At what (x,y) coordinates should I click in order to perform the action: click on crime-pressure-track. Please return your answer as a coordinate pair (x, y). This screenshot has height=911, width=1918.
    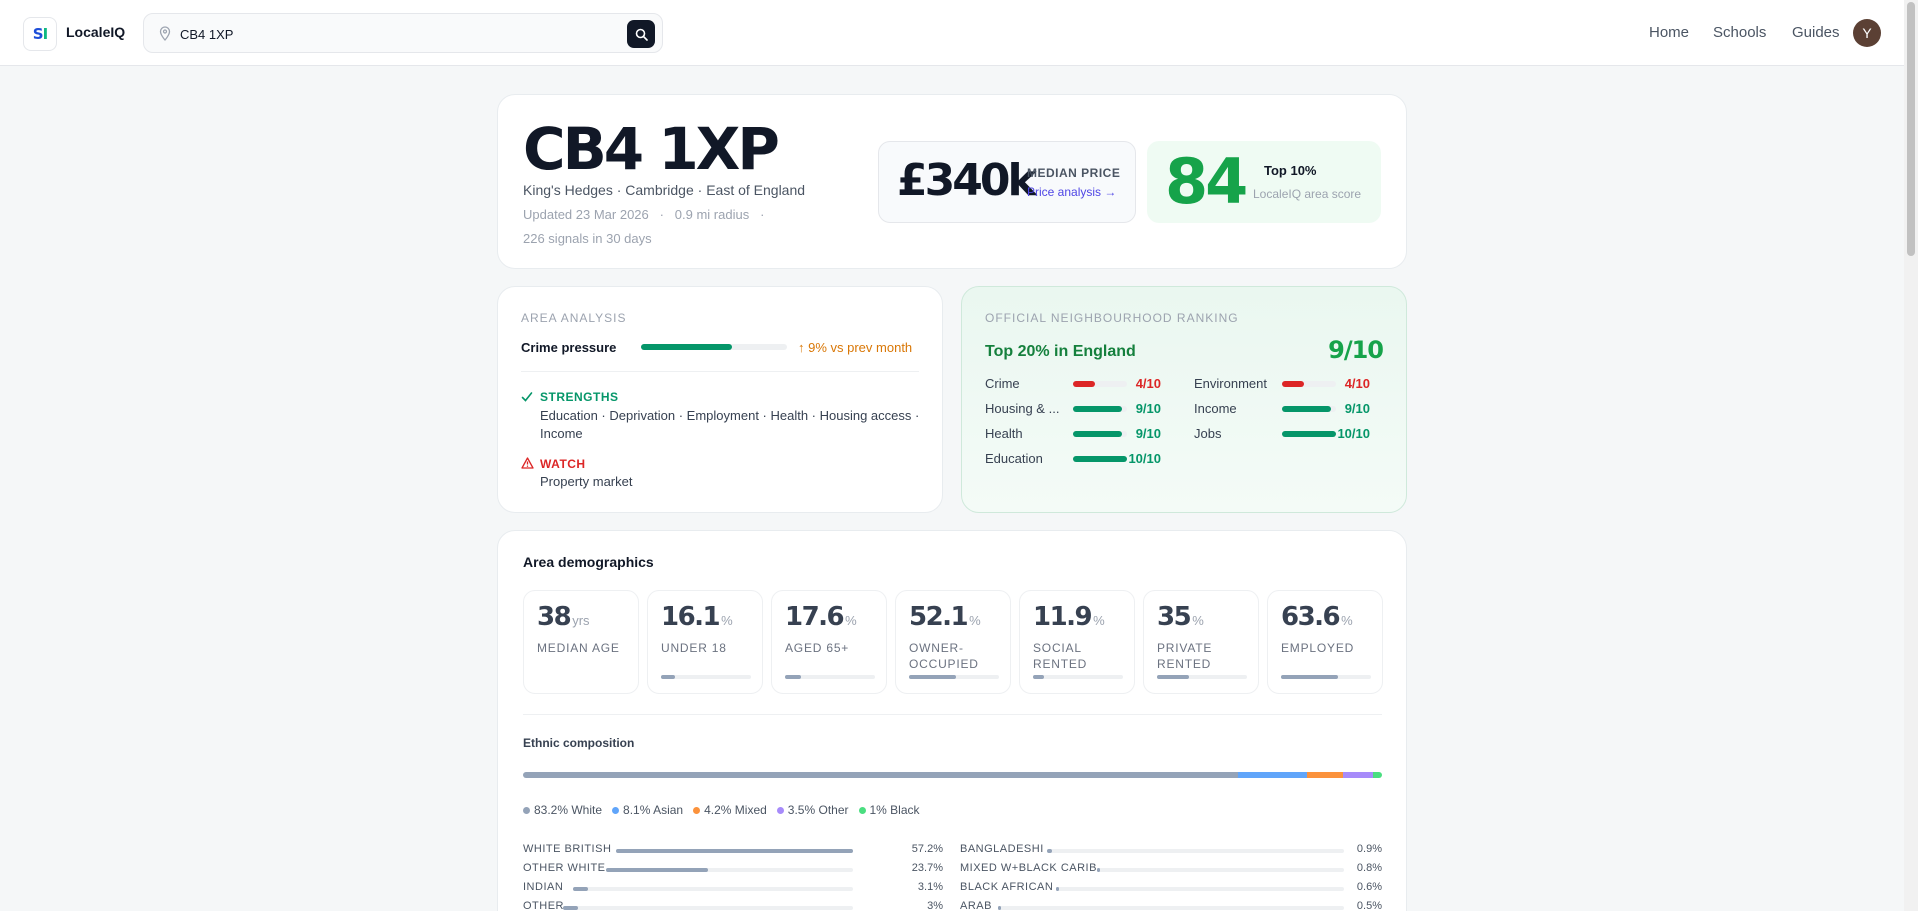
    Looking at the image, I should click on (714, 347).